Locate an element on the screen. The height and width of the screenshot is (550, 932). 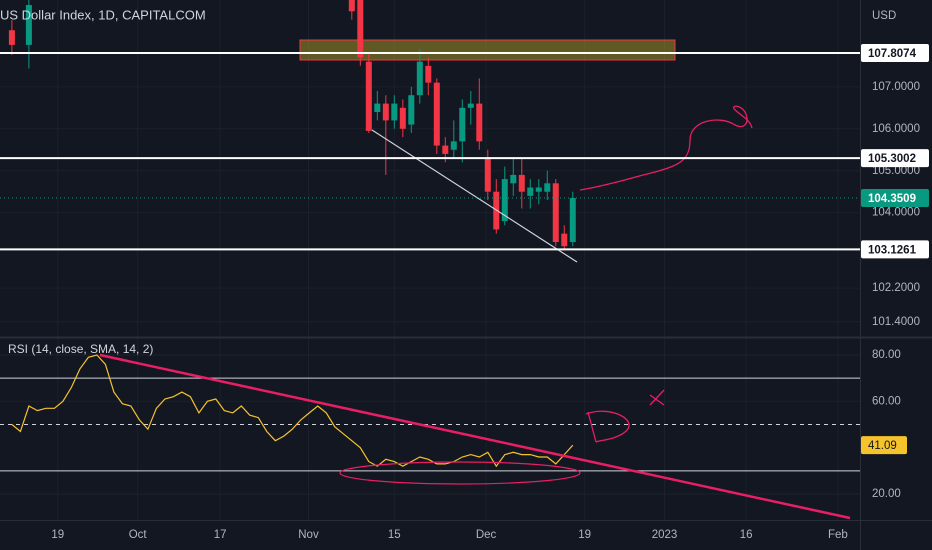
y-tick-label: 106.0000 is located at coordinates (896, 129).